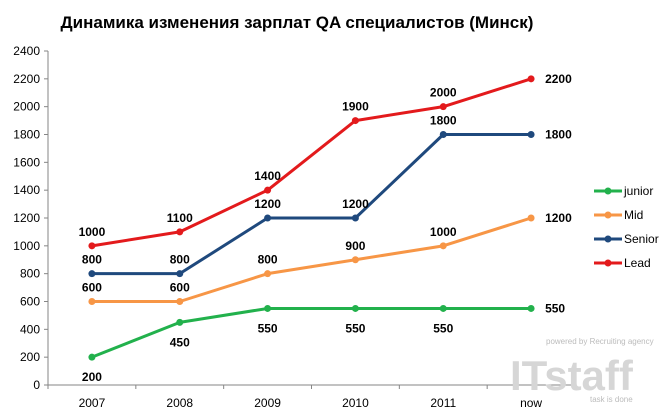  What do you see at coordinates (531, 403) in the screenshot?
I see `x-tick-label: now` at bounding box center [531, 403].